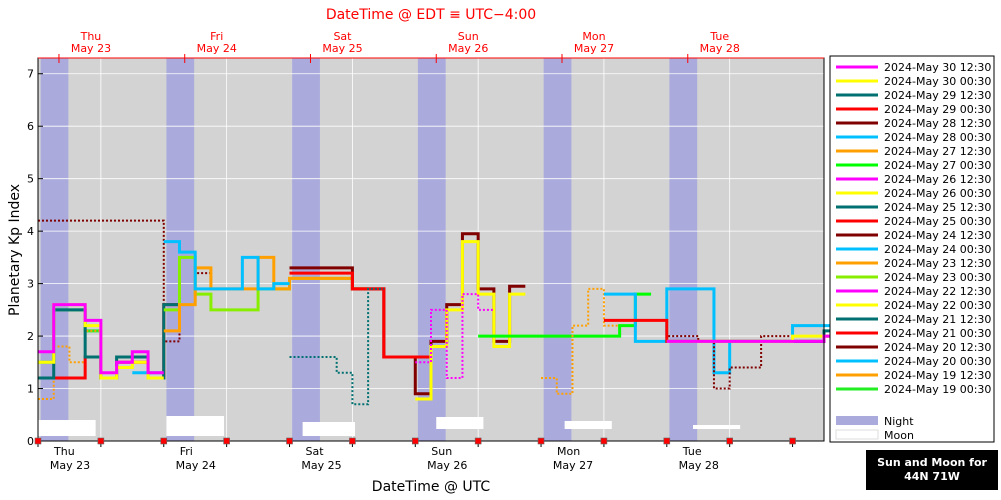 This screenshot has height=500, width=1001. Describe the element at coordinates (91, 36) in the screenshot. I see `top-tick-day: Thu` at that location.